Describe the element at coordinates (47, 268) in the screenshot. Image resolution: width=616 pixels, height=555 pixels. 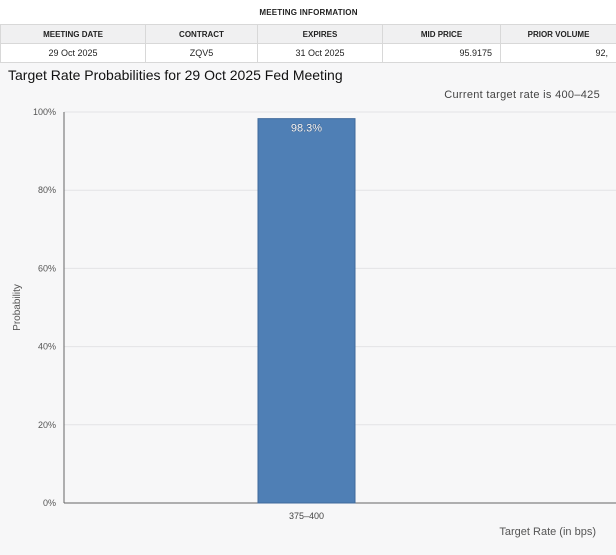
I see `y-tick-label: 60%` at that location.